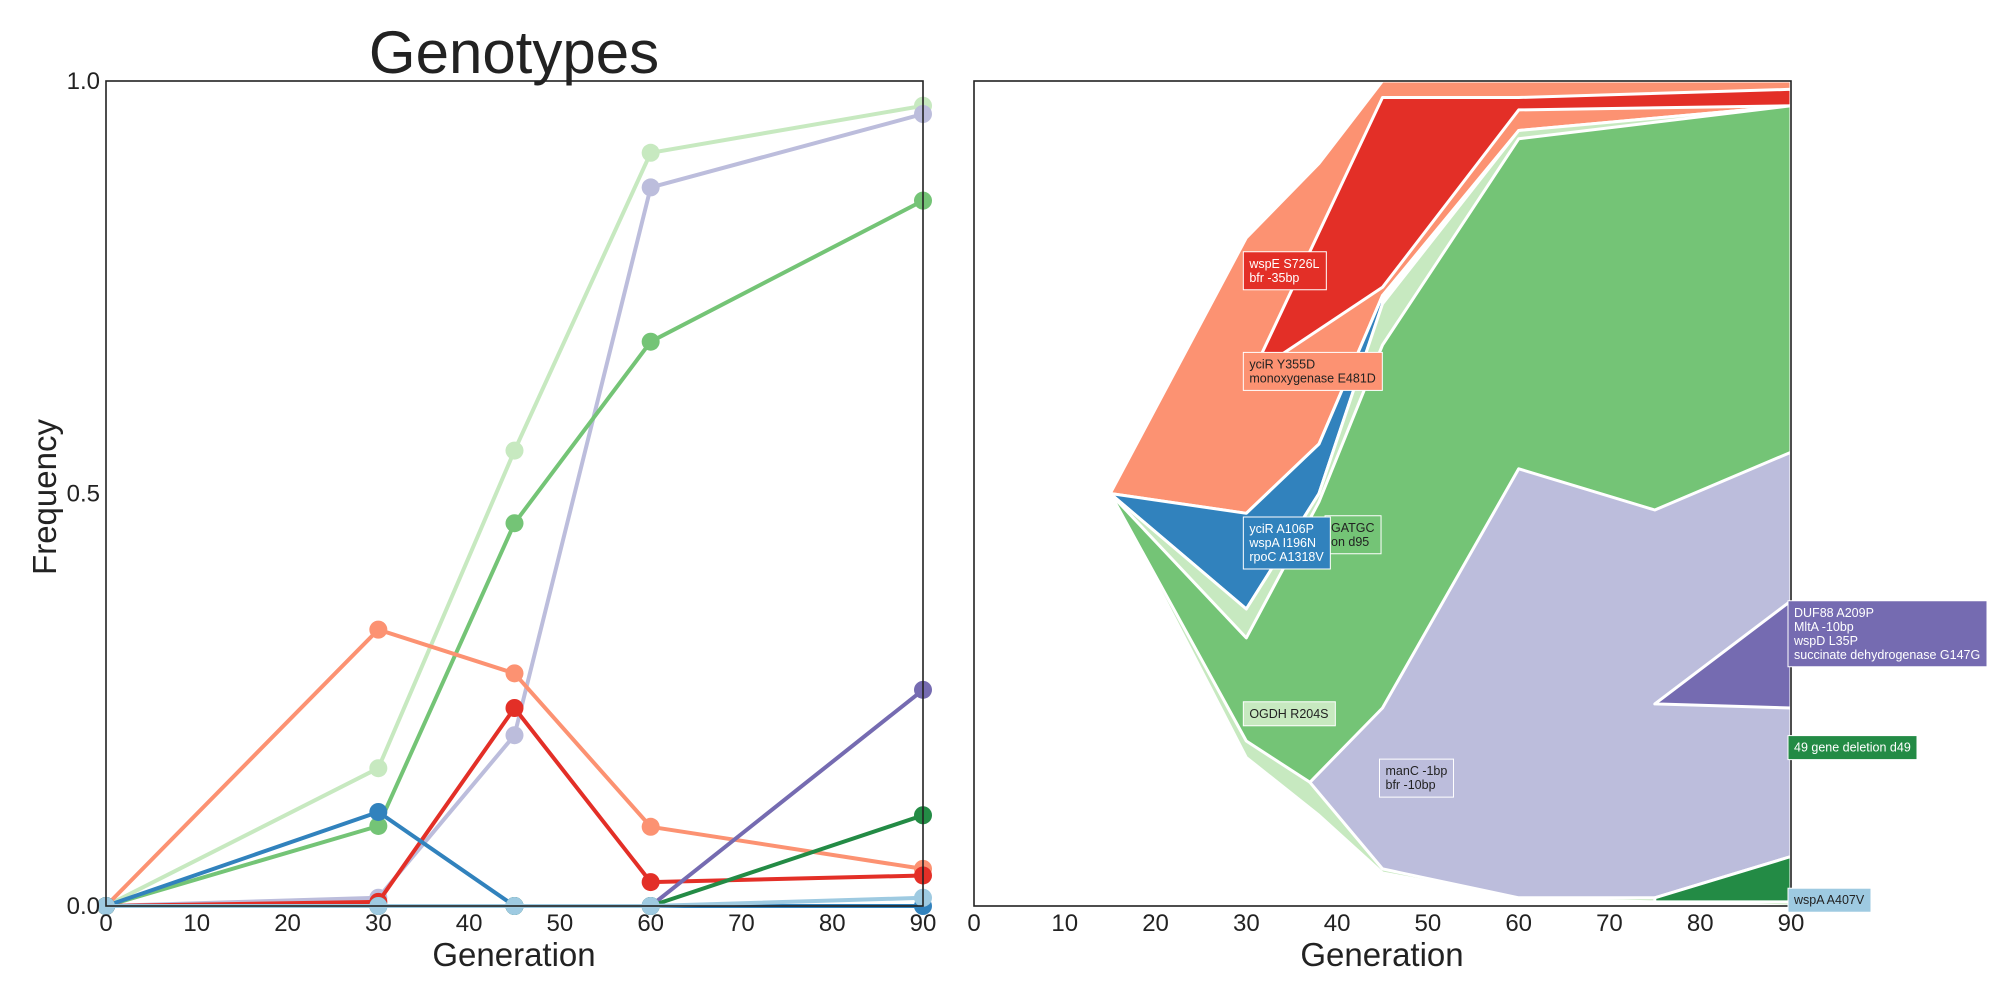  What do you see at coordinates (650, 923) in the screenshot?
I see `left-x-tick-label: 60` at bounding box center [650, 923].